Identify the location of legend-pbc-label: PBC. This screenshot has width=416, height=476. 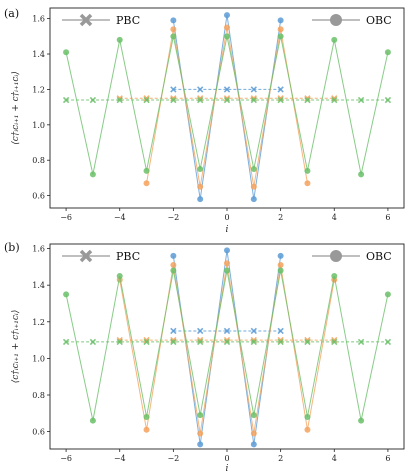
(128, 20).